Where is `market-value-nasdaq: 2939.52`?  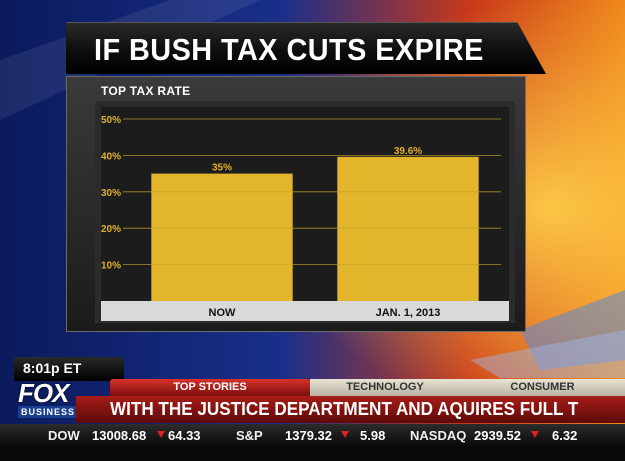 market-value-nasdaq: 2939.52 is located at coordinates (497, 435).